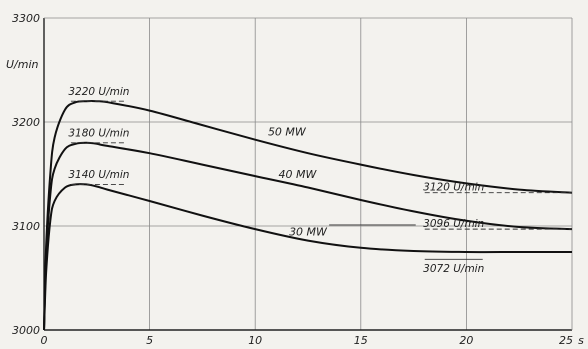  I want to click on peak-annotation: 3180 U/min, so click(98, 134).